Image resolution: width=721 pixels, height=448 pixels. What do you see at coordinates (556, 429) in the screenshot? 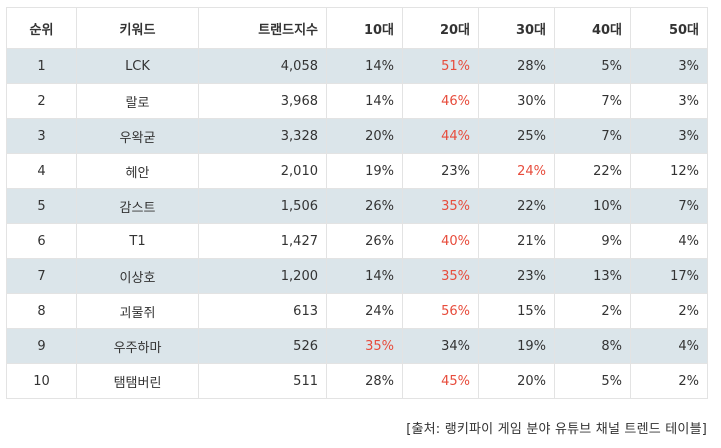
I see `source-caption: [출처: 랭키파이 게임 분야 유튜브 채널 트렌드 테이블]` at bounding box center [556, 429].